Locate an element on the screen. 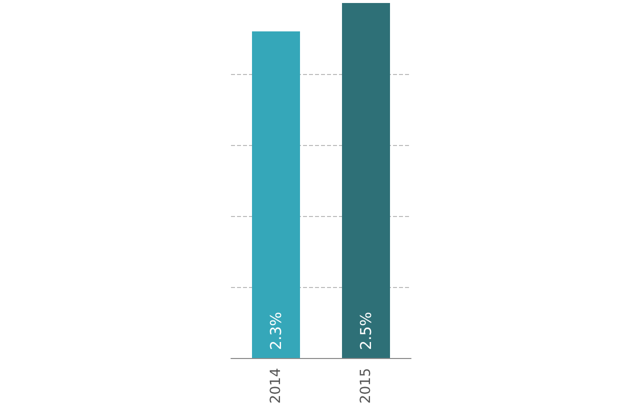 The height and width of the screenshot is (412, 620). data-label: 2.3% is located at coordinates (276, 331).